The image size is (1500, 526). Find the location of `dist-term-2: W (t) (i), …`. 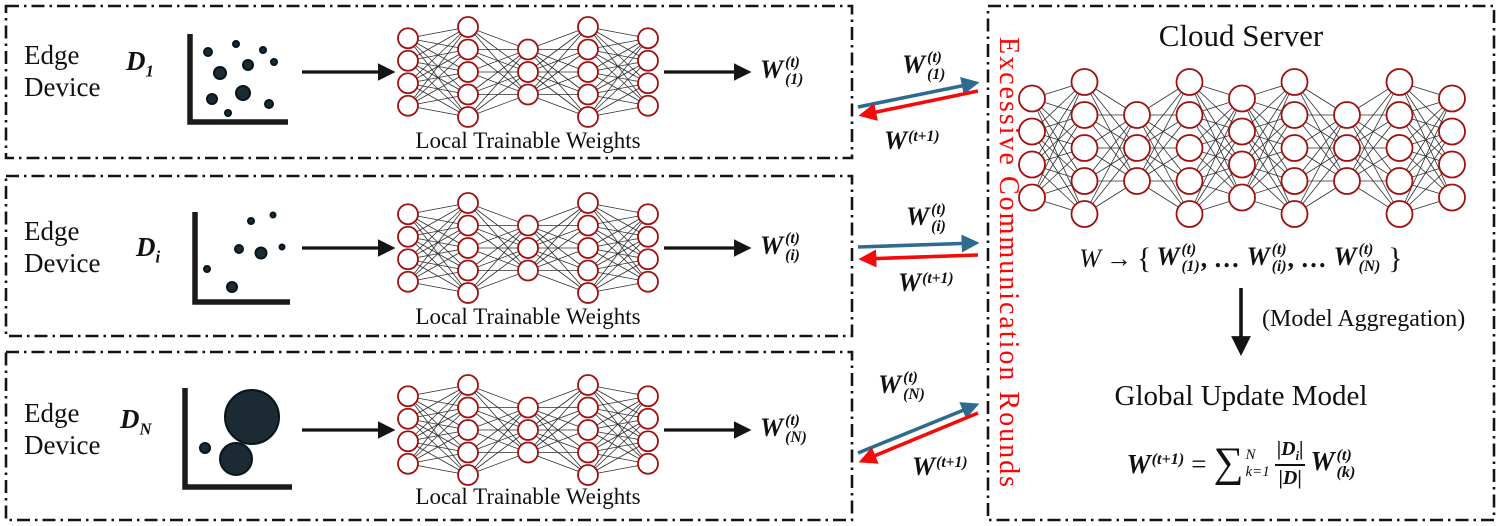

dist-term-2: W (t) (i), … is located at coordinates (1286, 258).